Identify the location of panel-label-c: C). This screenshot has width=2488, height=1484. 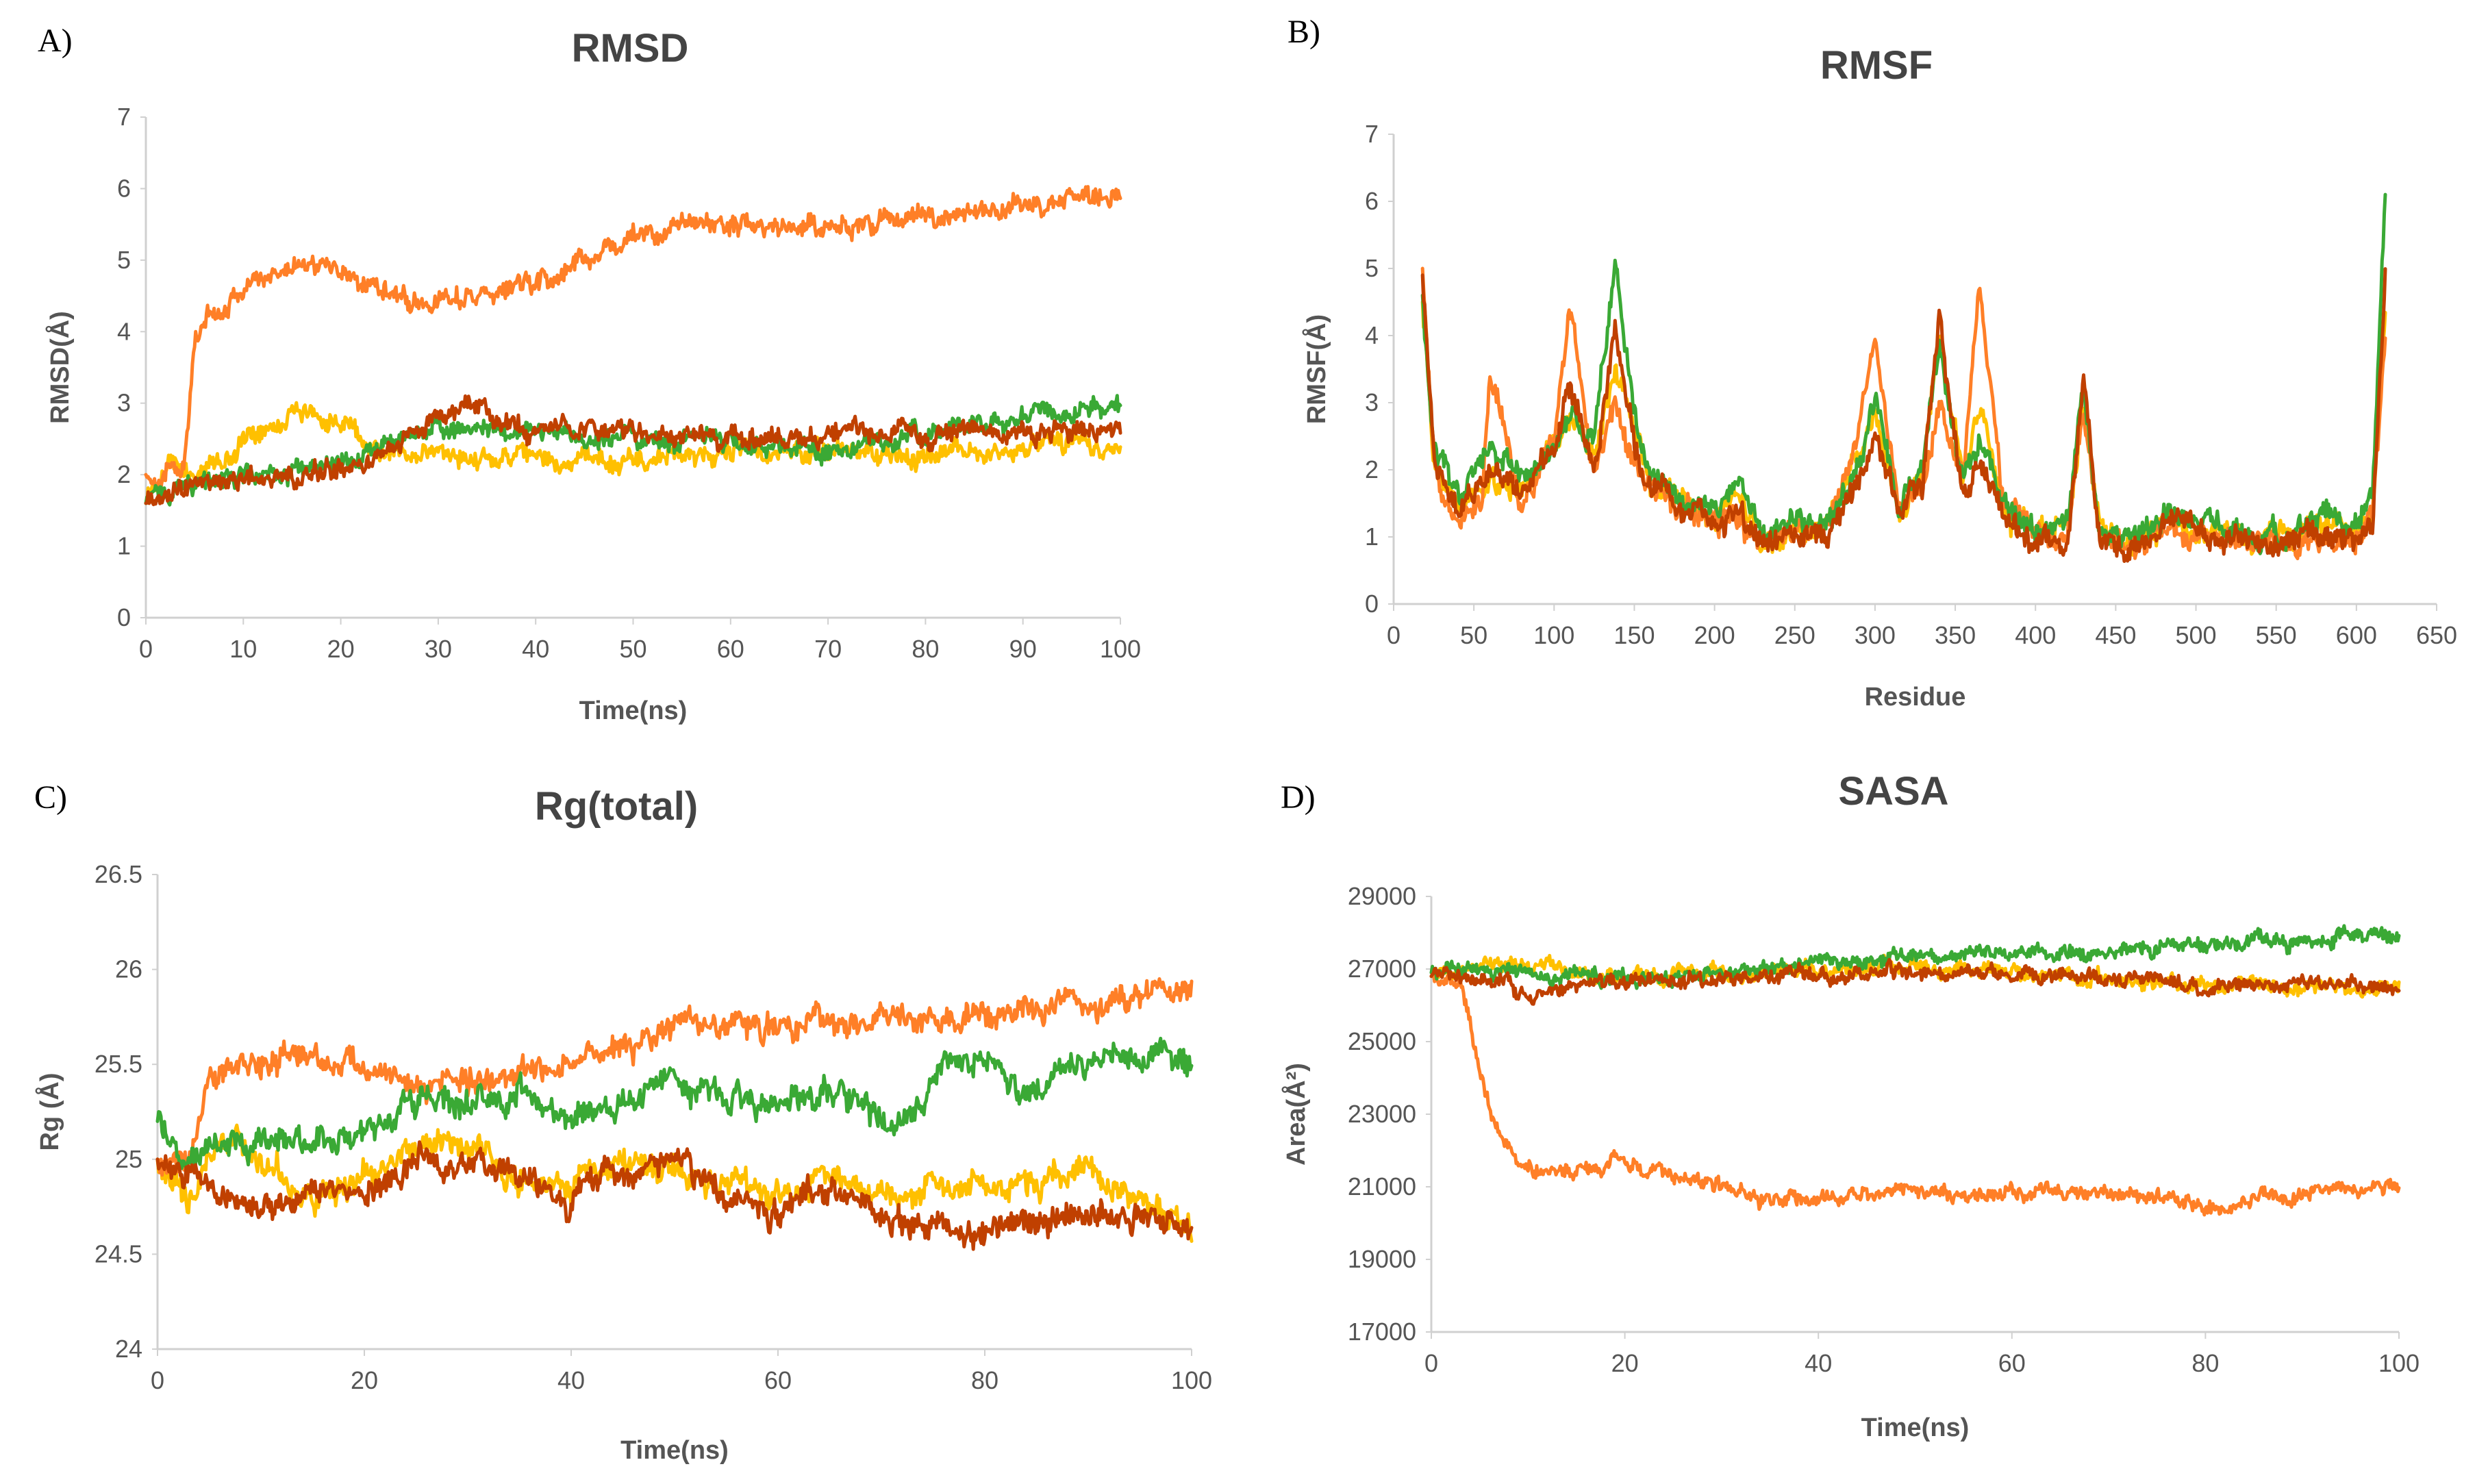
(51, 797).